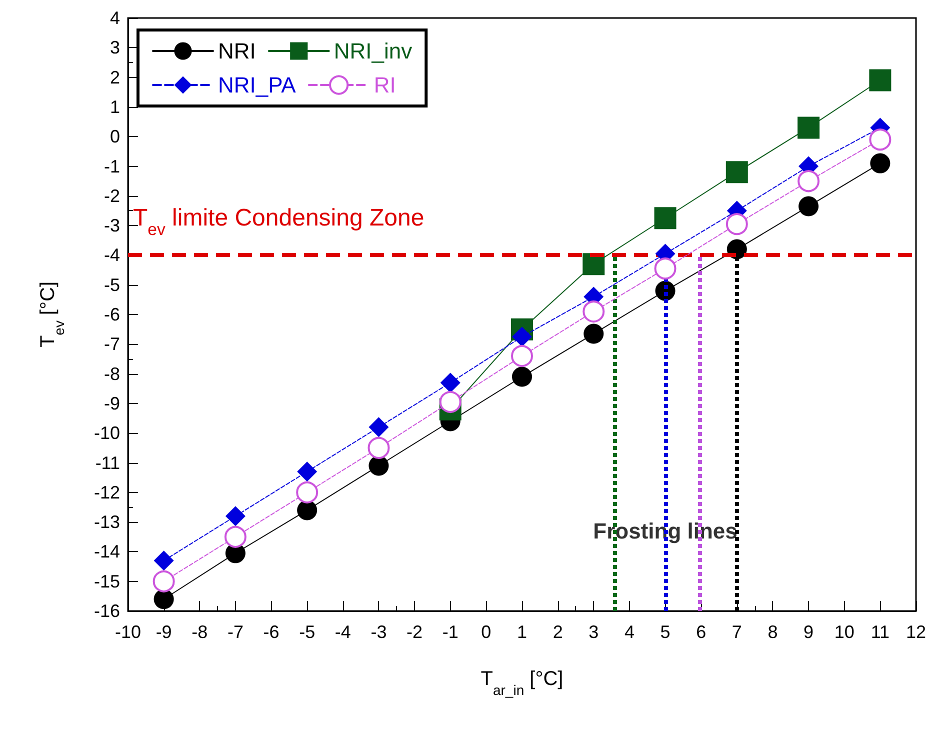 The width and height of the screenshot is (941, 735). Describe the element at coordinates (107, 611) in the screenshot. I see `y-tick-label: -16` at that location.